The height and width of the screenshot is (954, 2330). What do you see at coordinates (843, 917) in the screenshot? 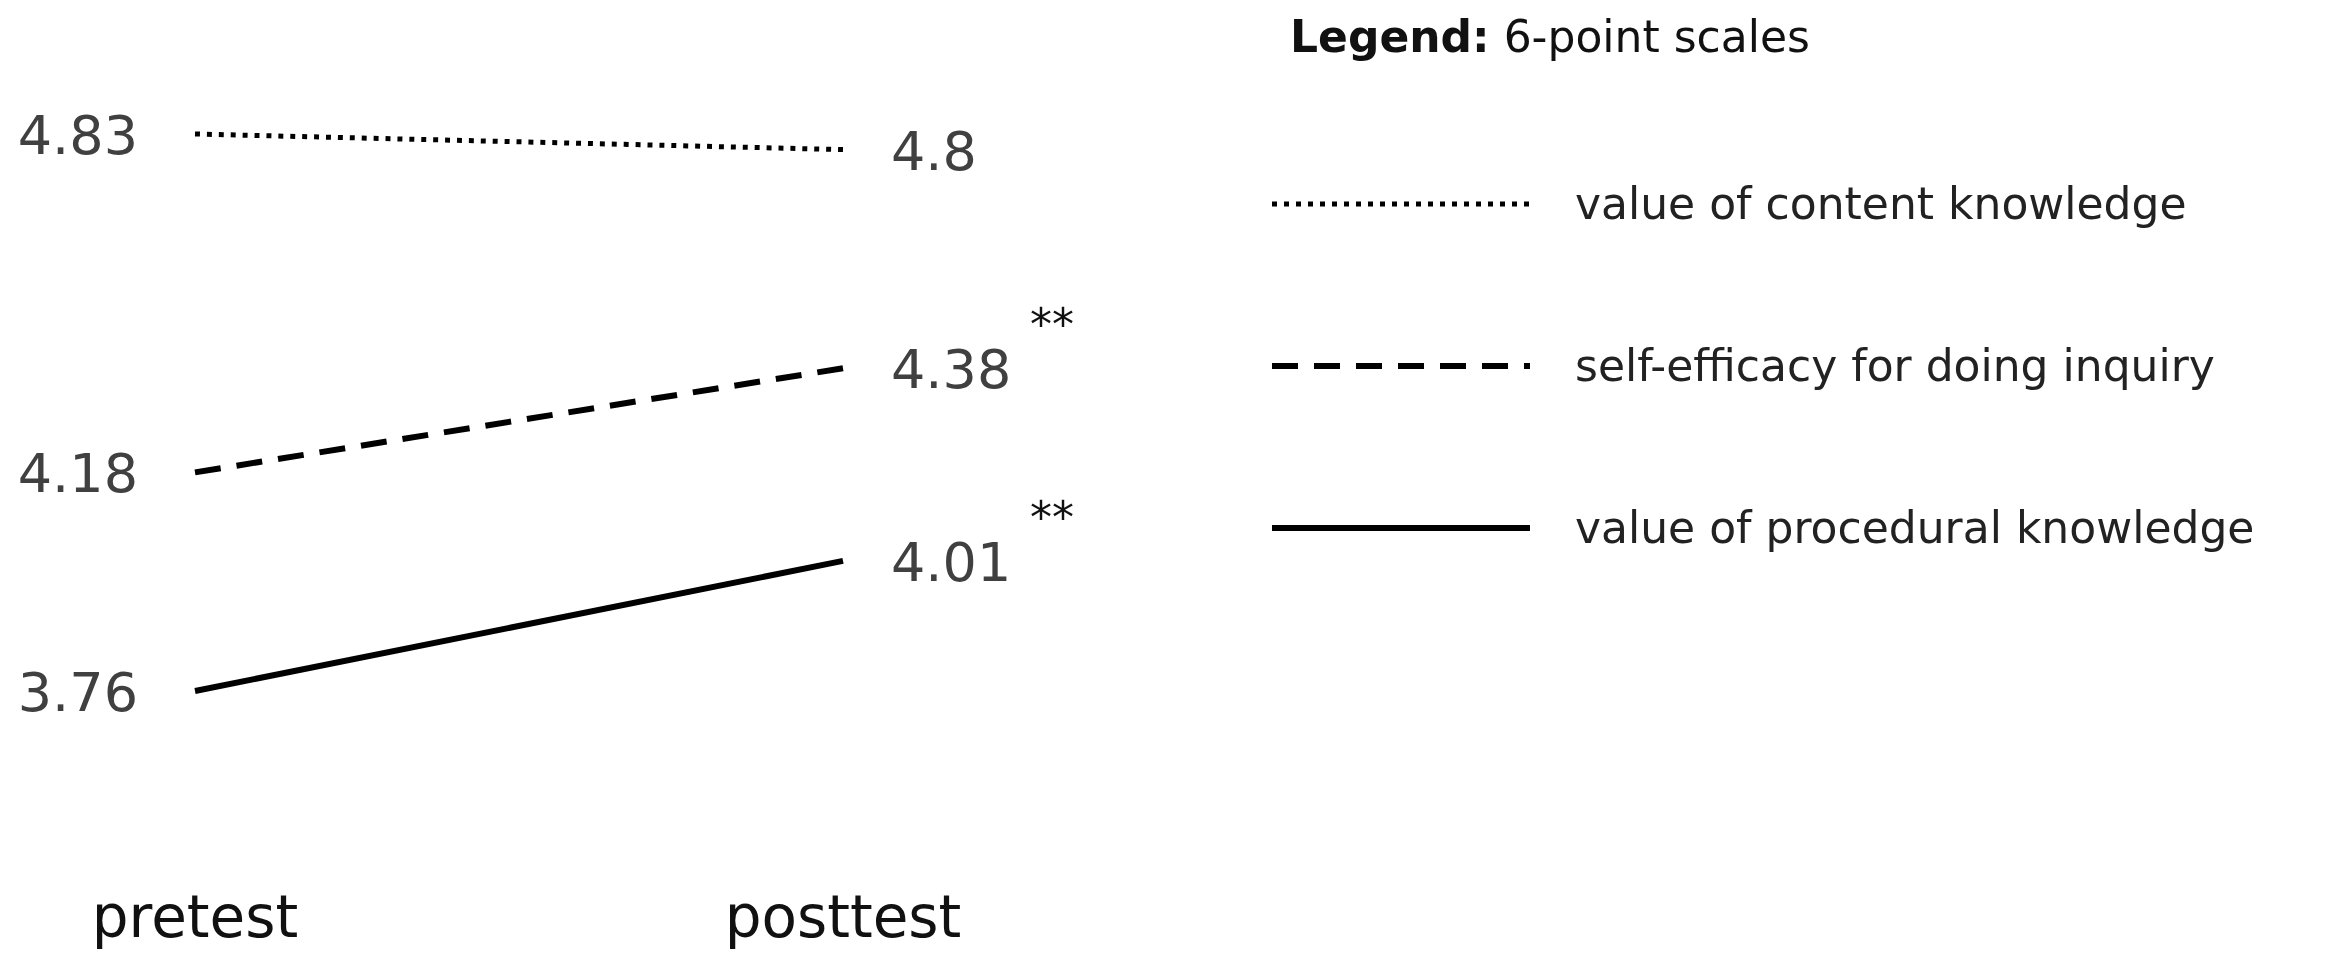
I see `x-tick-label: posttest` at bounding box center [843, 917].